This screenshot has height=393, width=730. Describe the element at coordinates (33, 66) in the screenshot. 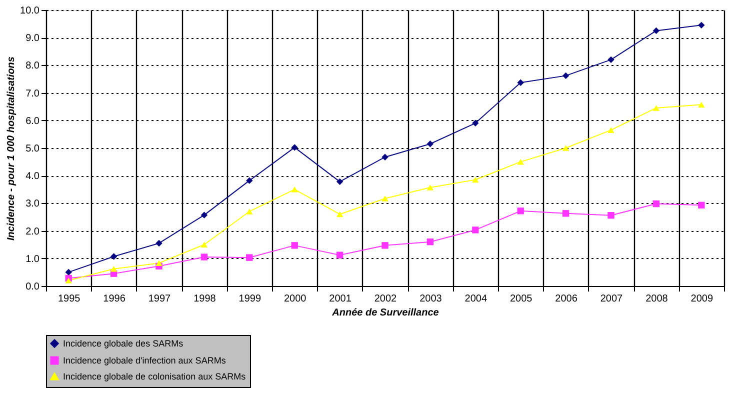

I see `y-tick-label: 8.0` at that location.